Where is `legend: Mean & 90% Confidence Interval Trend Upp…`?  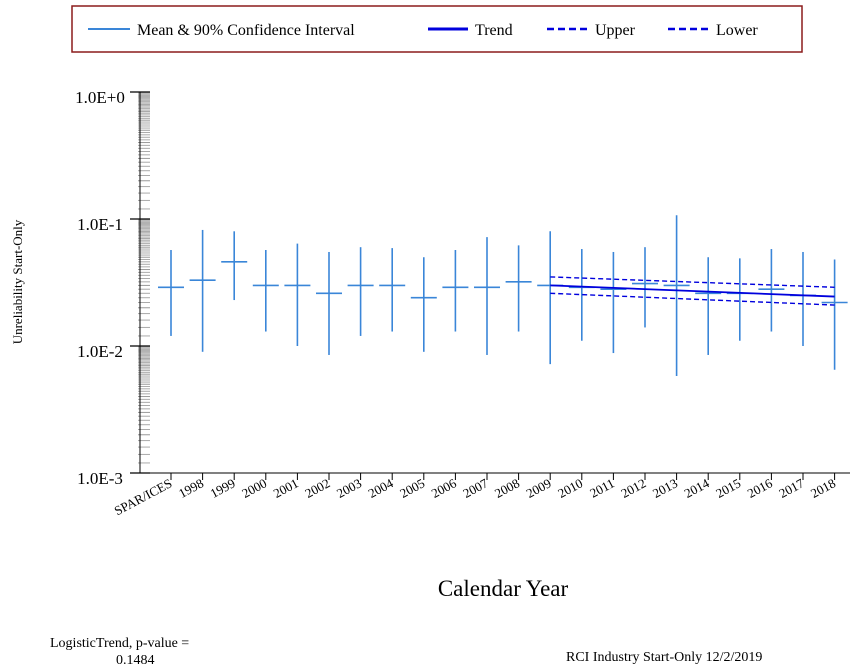
legend: Mean & 90% Confidence Interval Trend Upp… is located at coordinates (437, 29).